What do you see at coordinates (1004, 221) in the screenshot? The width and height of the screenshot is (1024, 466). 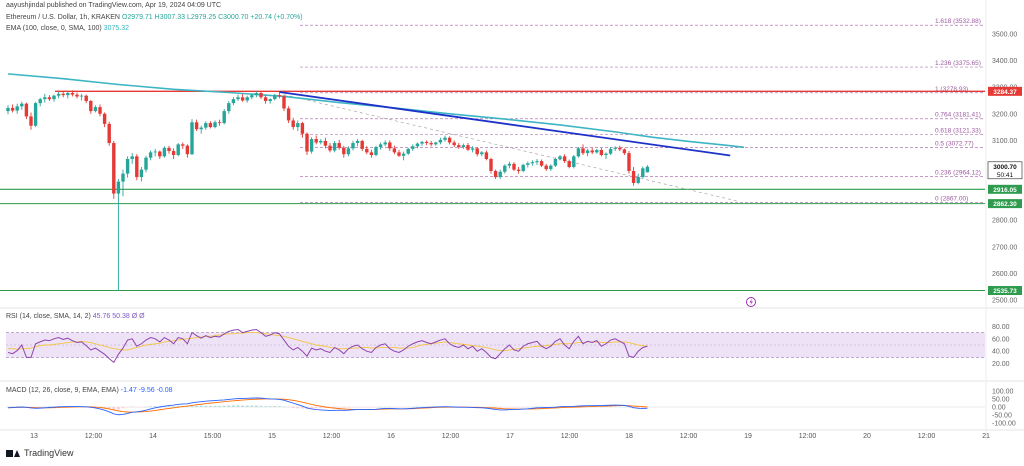 I see `price-tick-label: 2800.00` at bounding box center [1004, 221].